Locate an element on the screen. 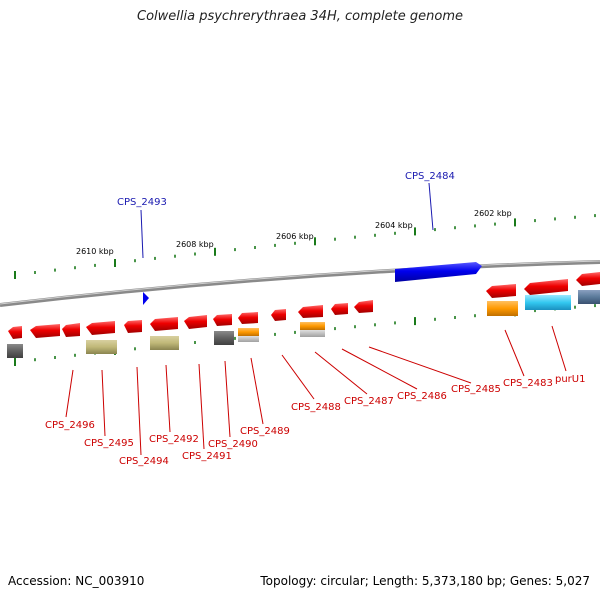 The width and height of the screenshot is (600, 600). scale-label-2608: 2608 kbp is located at coordinates (195, 244).